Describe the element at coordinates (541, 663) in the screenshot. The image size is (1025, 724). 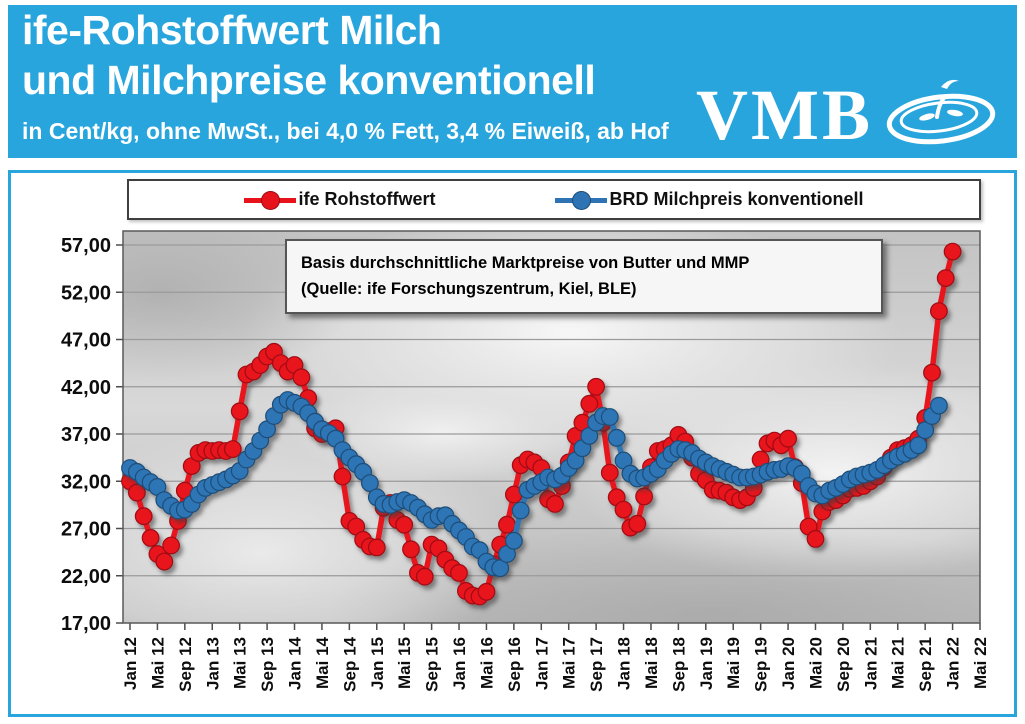
I see `x-tick-label: Jan 17` at that location.